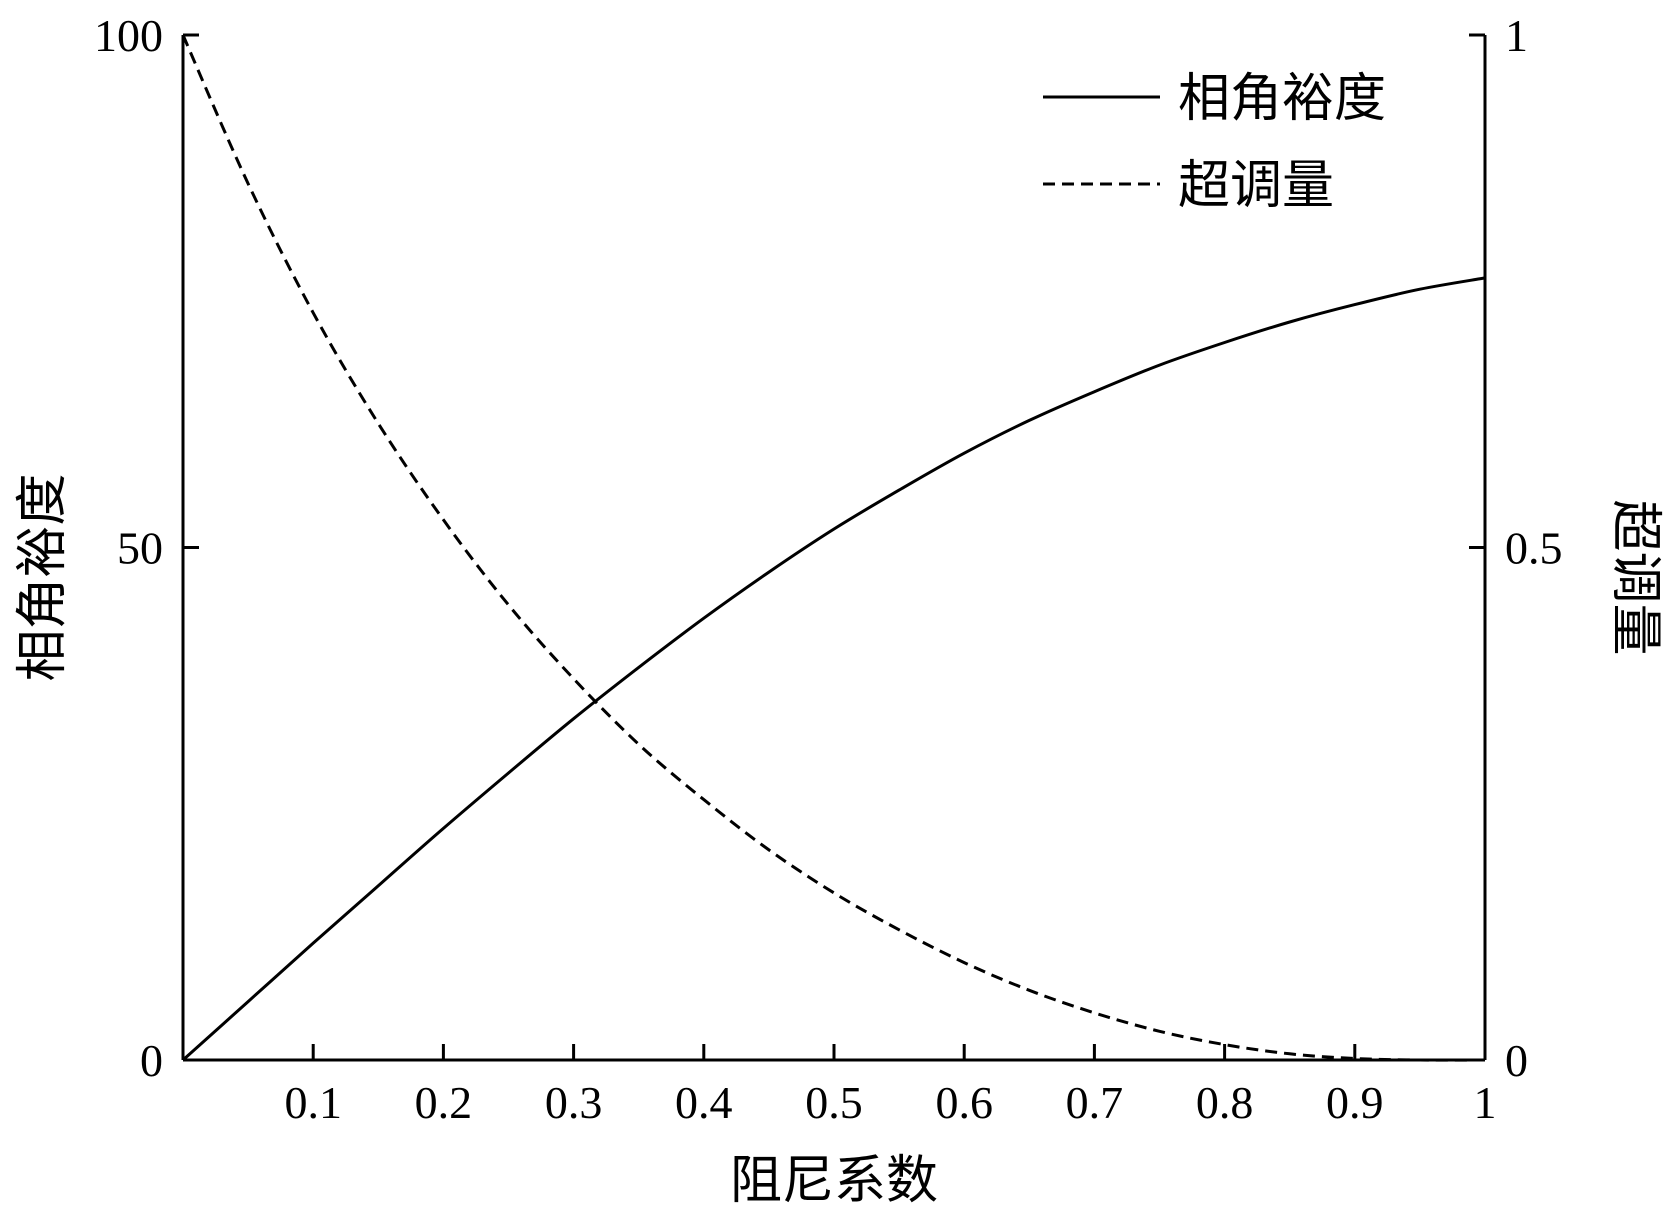 The height and width of the screenshot is (1217, 1677). What do you see at coordinates (574, 1102) in the screenshot?
I see `x-tick-label: 0.3` at bounding box center [574, 1102].